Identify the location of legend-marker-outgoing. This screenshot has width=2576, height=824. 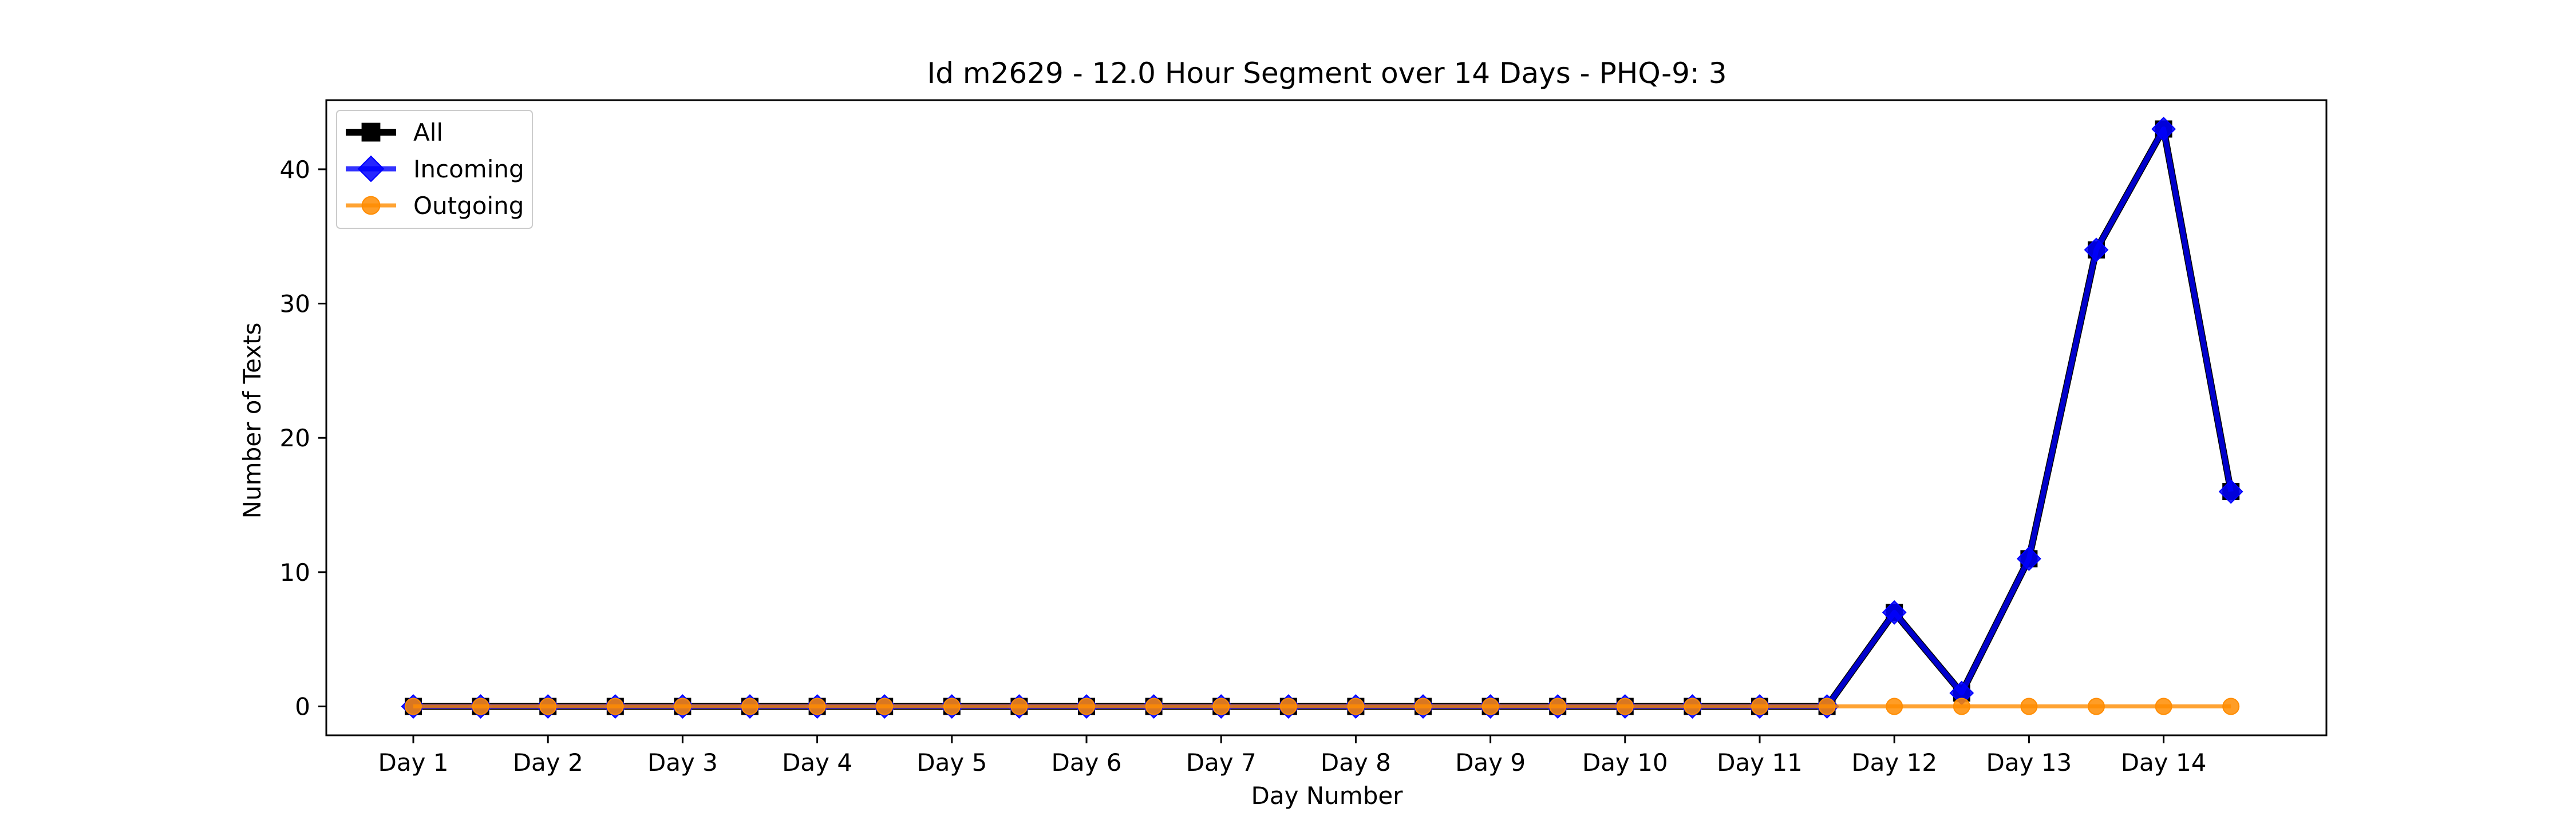
(371, 205).